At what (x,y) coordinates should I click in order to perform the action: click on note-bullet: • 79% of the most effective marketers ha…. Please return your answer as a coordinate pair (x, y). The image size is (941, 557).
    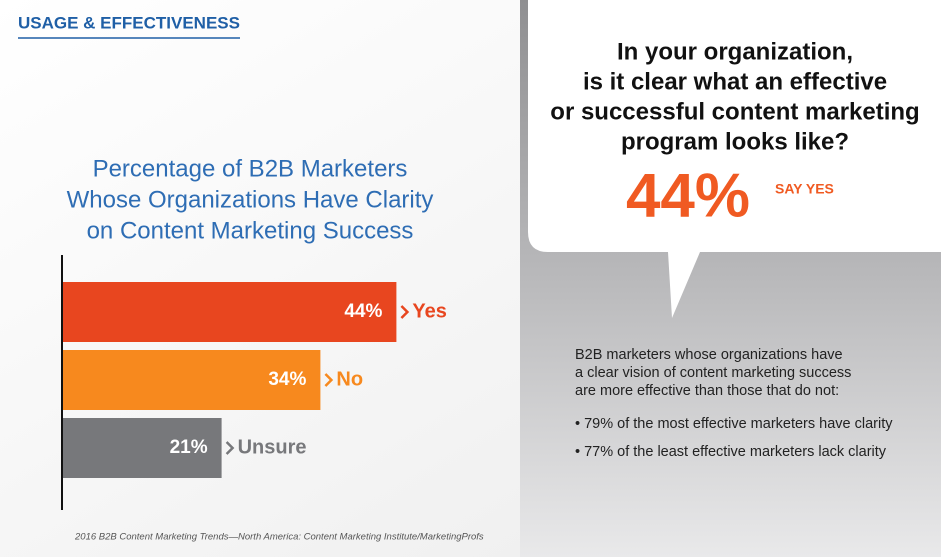
    Looking at the image, I should click on (734, 424).